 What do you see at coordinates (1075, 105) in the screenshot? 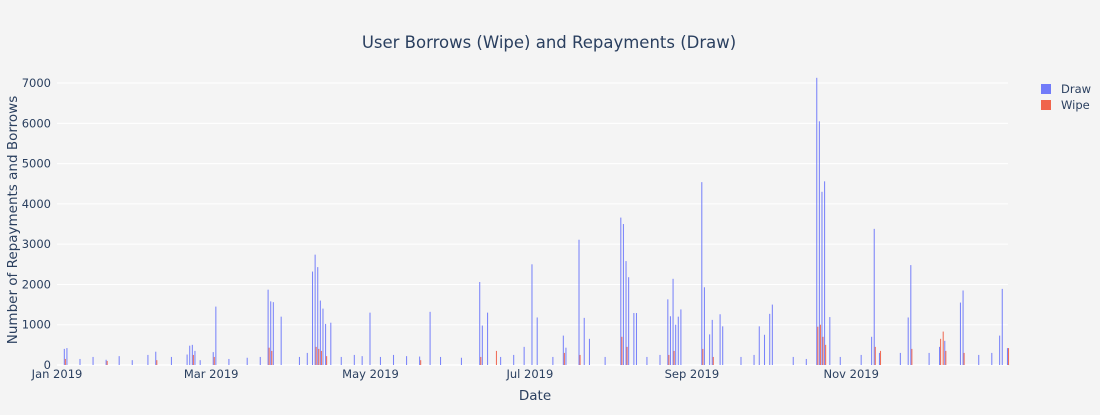
I see `legend-label-wipe: Wipe` at bounding box center [1075, 105].